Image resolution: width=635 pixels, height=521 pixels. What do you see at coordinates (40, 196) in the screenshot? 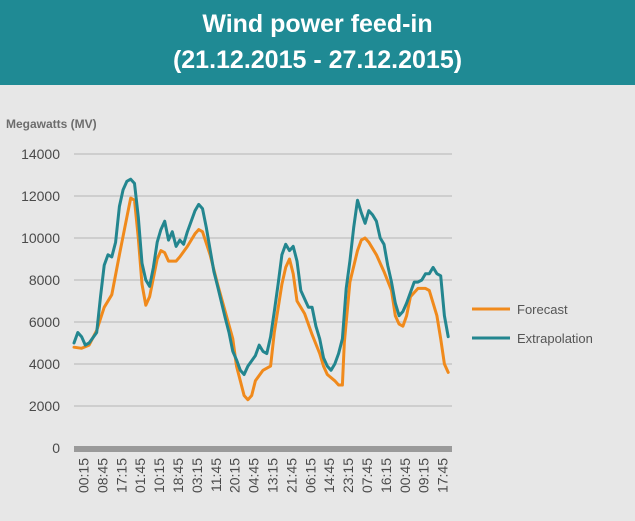
I see `y-tick-label: 12000` at bounding box center [40, 196].